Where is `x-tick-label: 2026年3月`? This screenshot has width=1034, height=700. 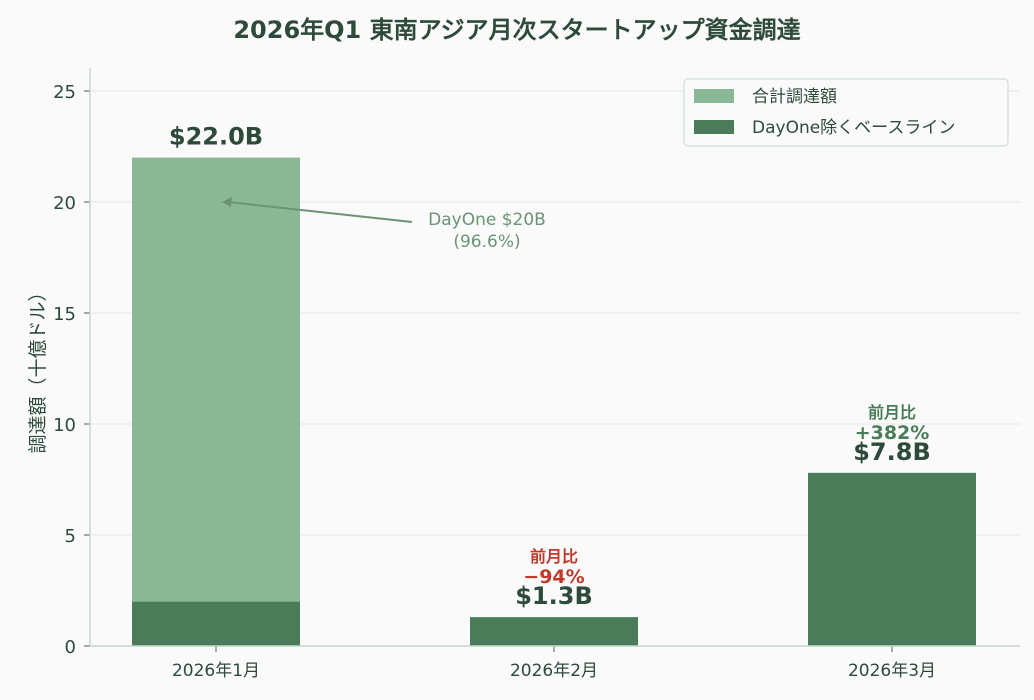
x-tick-label: 2026年3月 is located at coordinates (892, 671).